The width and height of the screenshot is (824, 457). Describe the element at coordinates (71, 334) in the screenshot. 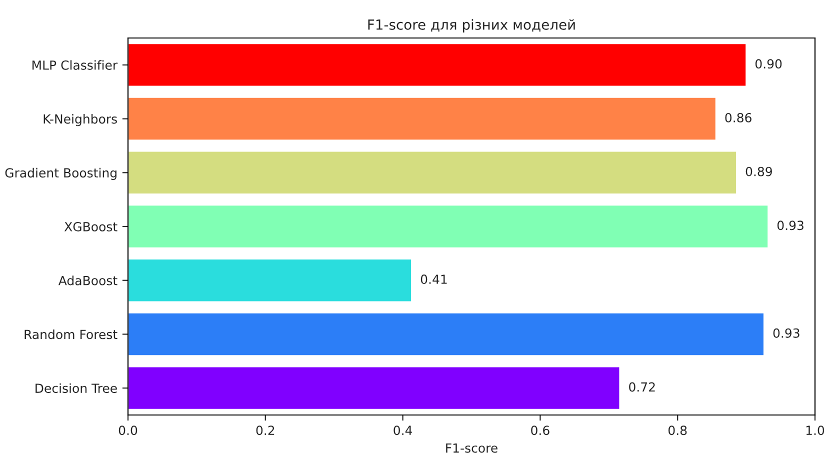

I see `y-tick-label: Random Forest` at that location.